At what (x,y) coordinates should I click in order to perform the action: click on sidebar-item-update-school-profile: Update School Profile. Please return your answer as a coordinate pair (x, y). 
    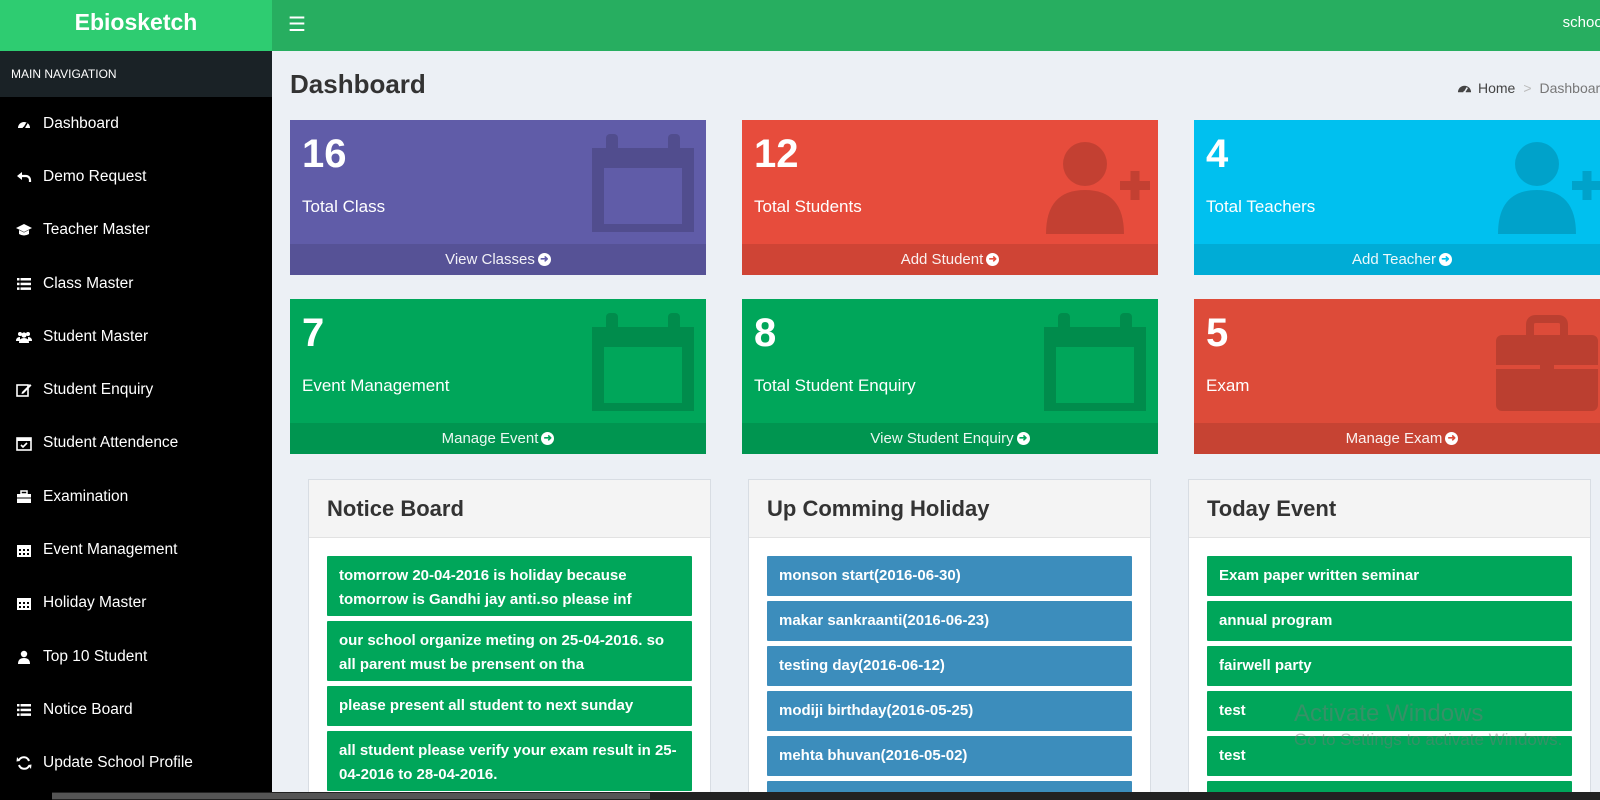
    Looking at the image, I should click on (136, 763).